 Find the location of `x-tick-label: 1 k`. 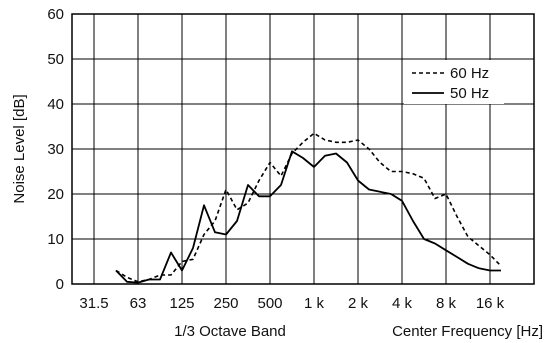

x-tick-label: 1 k is located at coordinates (314, 303).